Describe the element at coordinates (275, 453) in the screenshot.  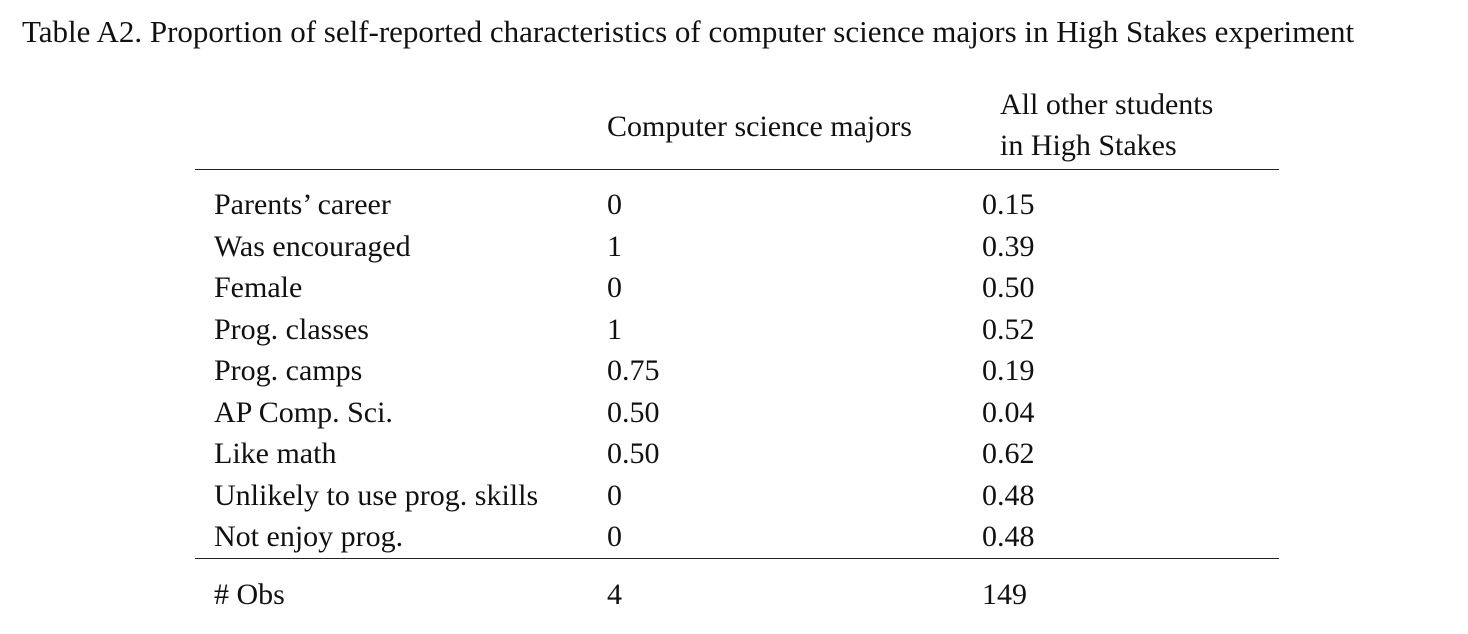
I see `row-label: Like math` at that location.